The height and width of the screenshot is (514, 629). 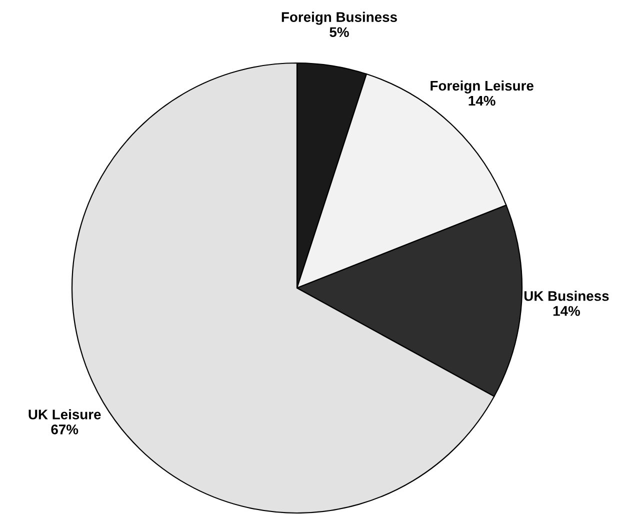 What do you see at coordinates (64, 429) in the screenshot?
I see `data-label: 67%` at bounding box center [64, 429].